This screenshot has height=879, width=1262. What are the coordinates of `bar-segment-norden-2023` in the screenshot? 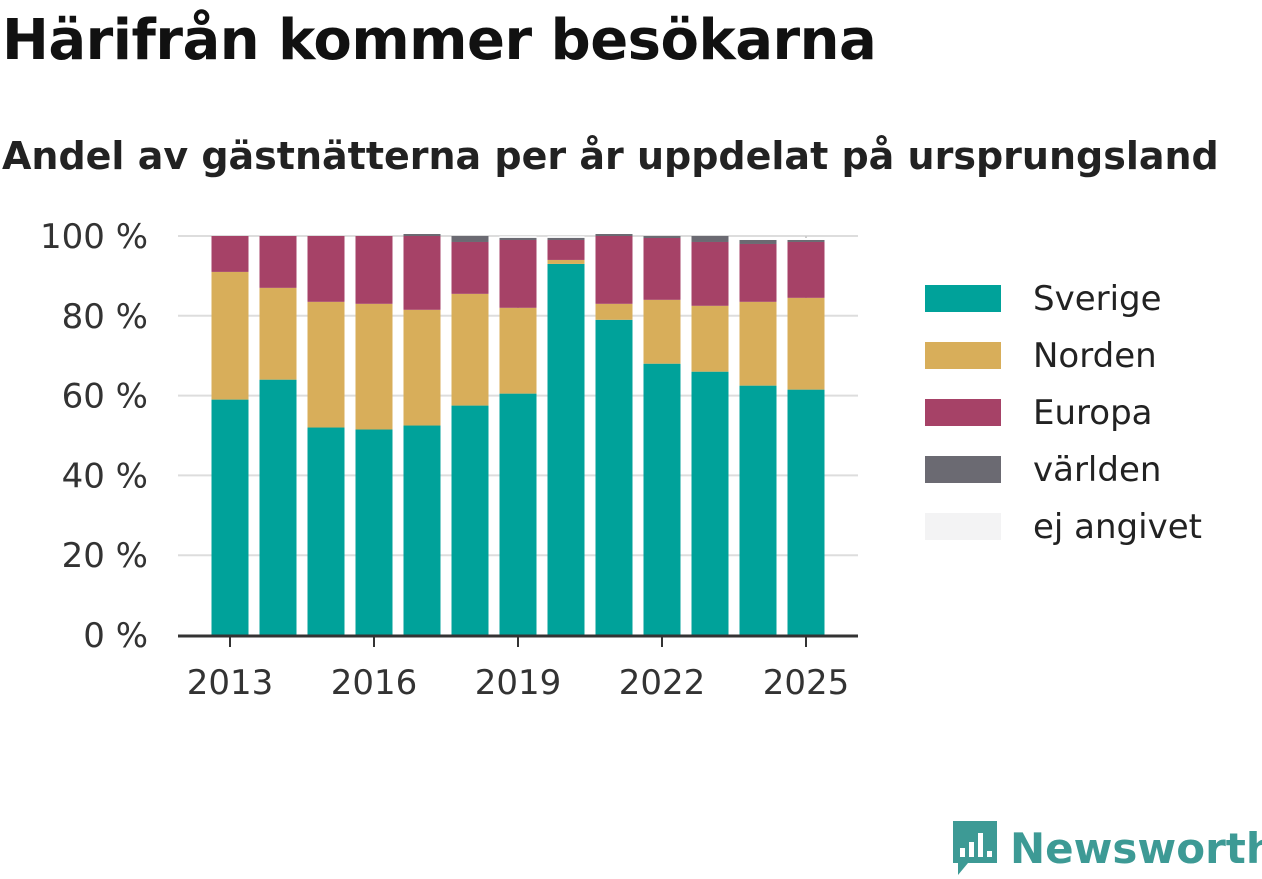 It's located at (710, 338).